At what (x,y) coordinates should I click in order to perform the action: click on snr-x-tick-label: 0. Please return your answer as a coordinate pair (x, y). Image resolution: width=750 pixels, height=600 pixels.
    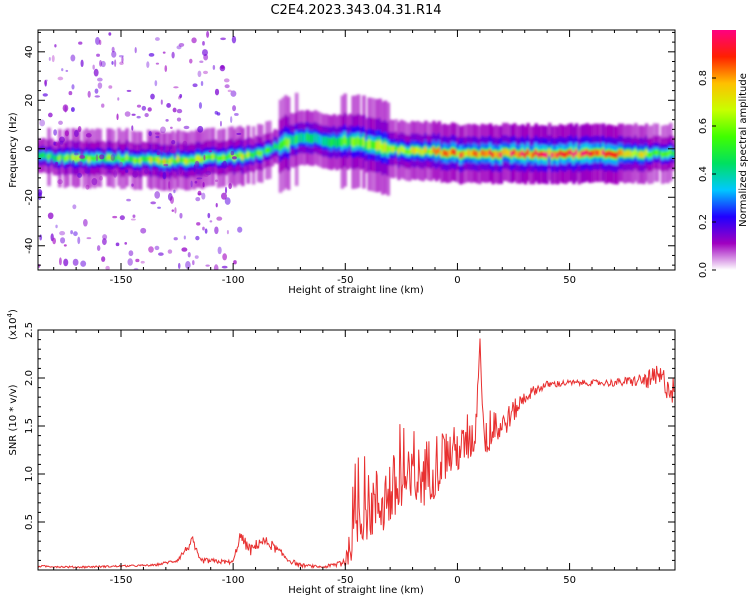
    Looking at the image, I should click on (457, 580).